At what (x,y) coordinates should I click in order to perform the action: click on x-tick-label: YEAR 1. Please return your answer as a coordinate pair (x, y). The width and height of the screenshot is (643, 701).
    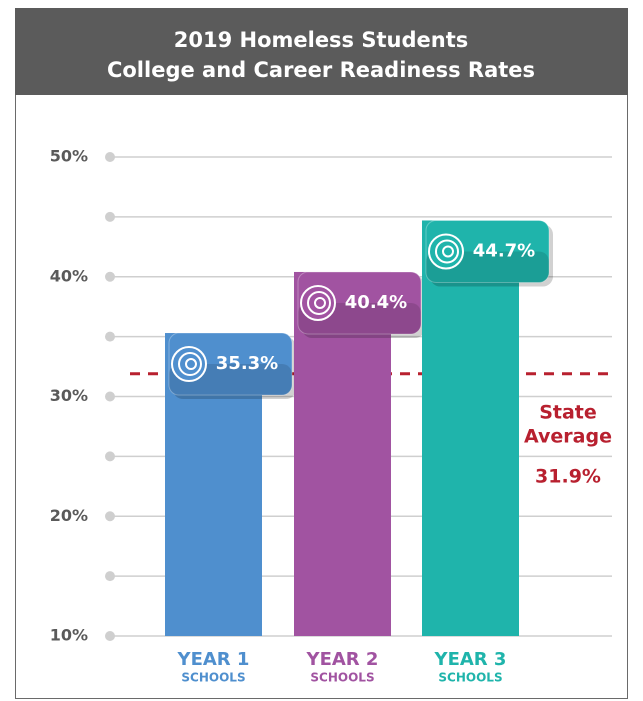
    Looking at the image, I should click on (213, 659).